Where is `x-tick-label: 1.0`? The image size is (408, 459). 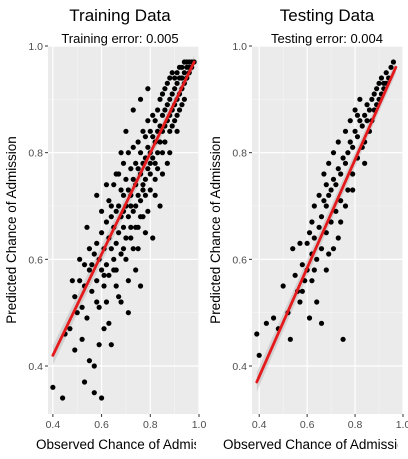
x-tick-label: 1.0 is located at coordinates (402, 425).